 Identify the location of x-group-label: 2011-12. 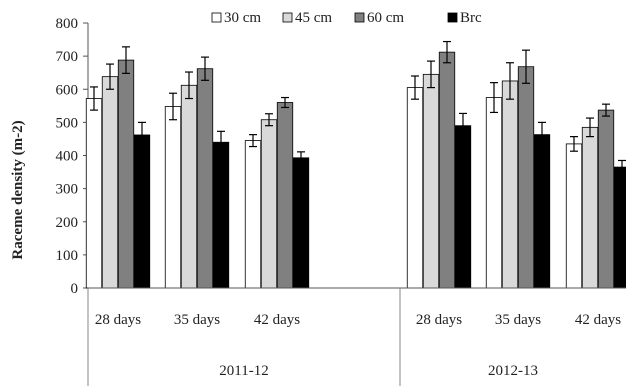
(243, 371).